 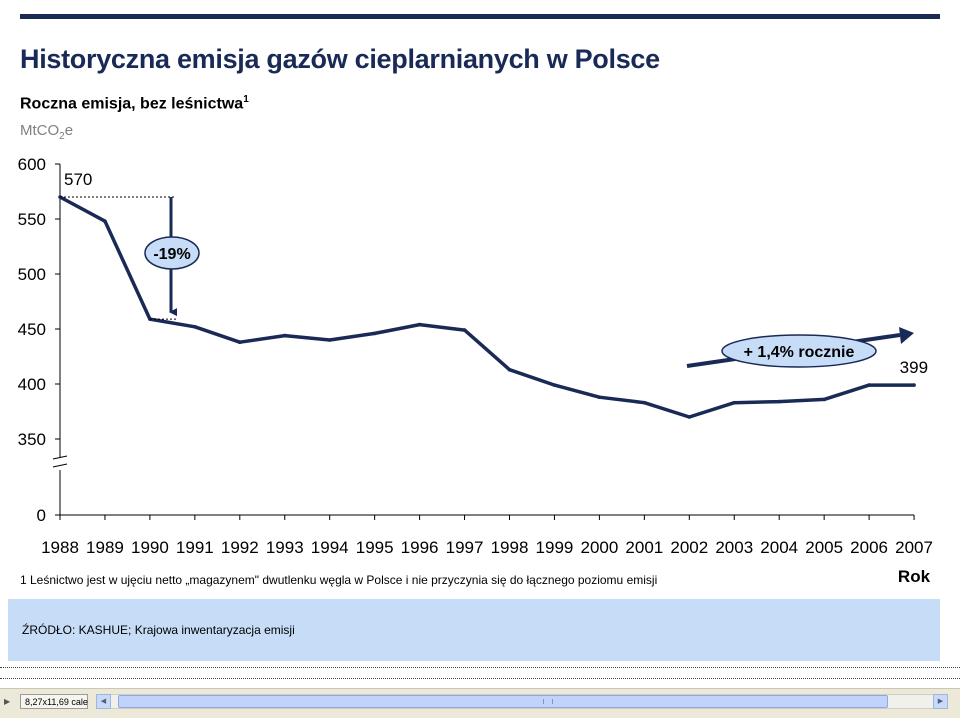 I want to click on status-bar: ▶ 8,27x11,69 cale ◀ ▶, so click(x=480, y=703).